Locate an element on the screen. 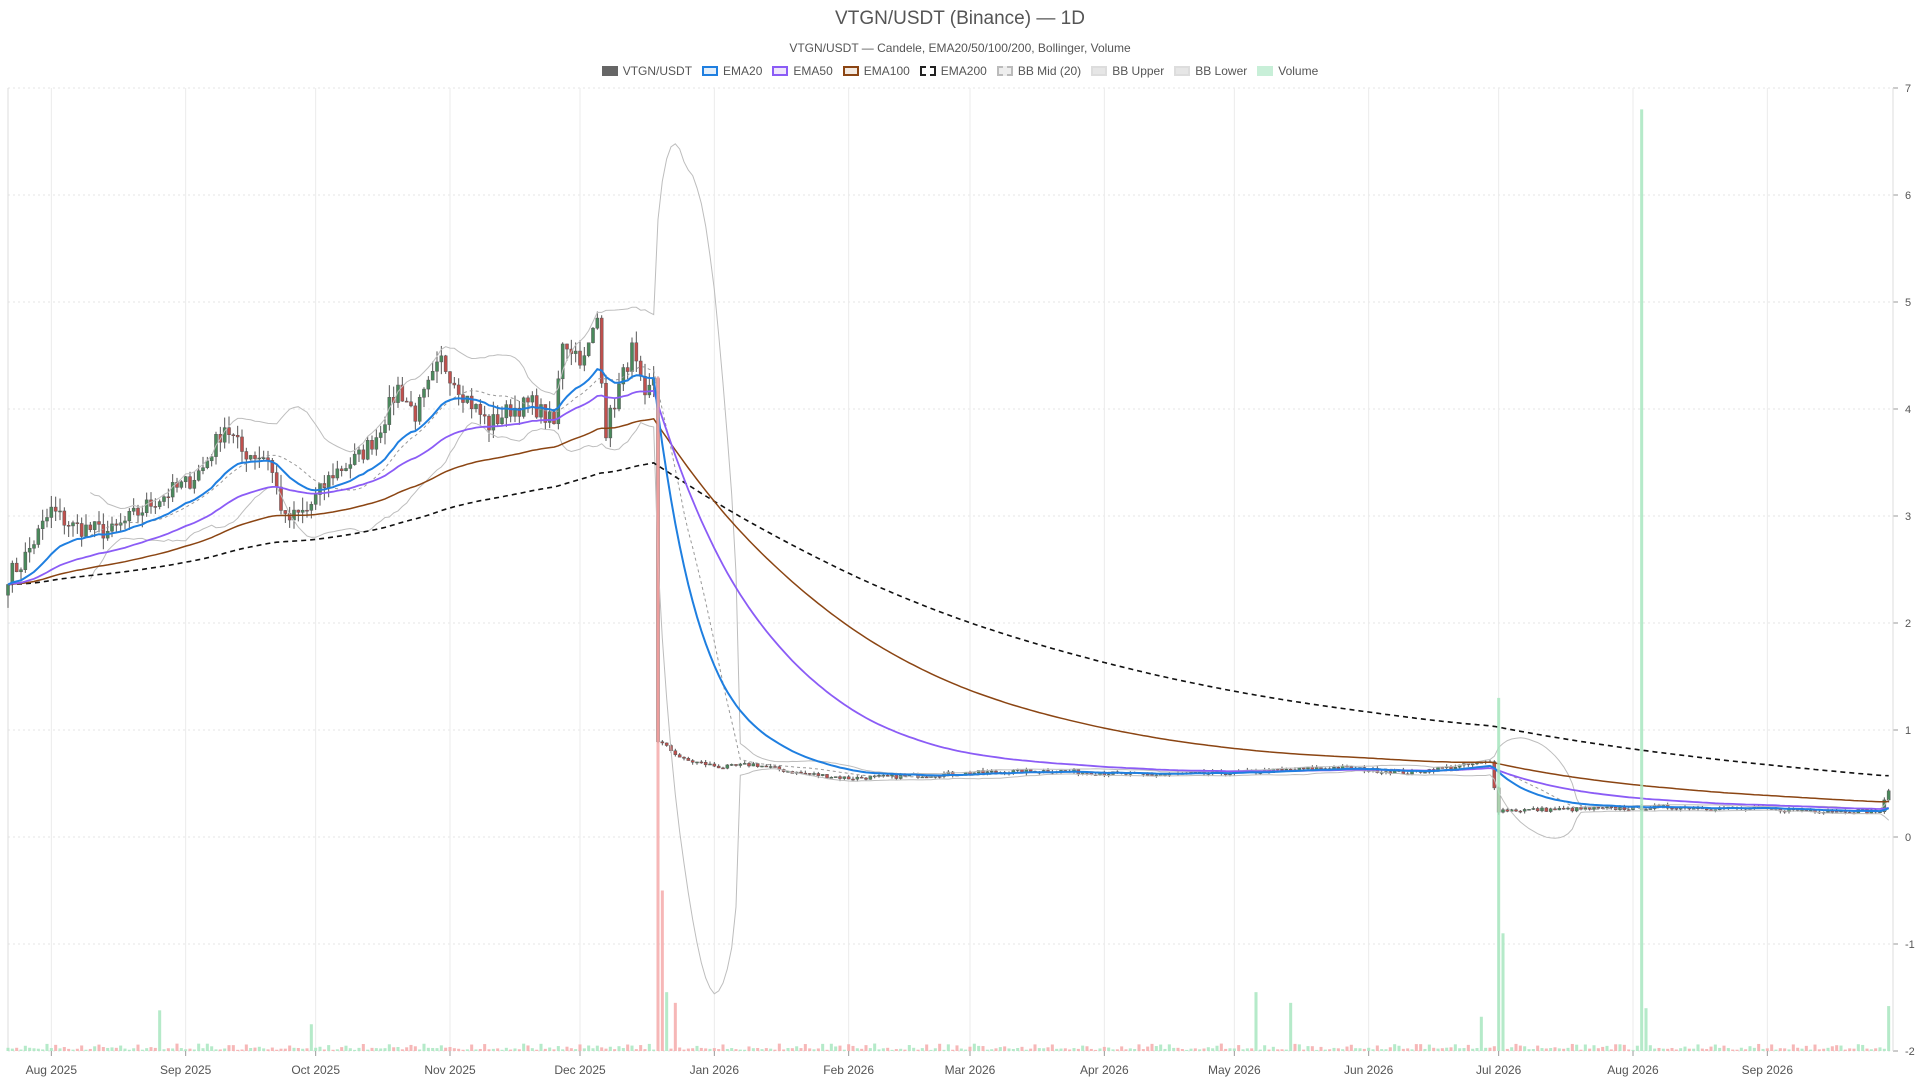 Image resolution: width=1920 pixels, height=1080 pixels. legend-item-2: EMA50 is located at coordinates (802, 71).